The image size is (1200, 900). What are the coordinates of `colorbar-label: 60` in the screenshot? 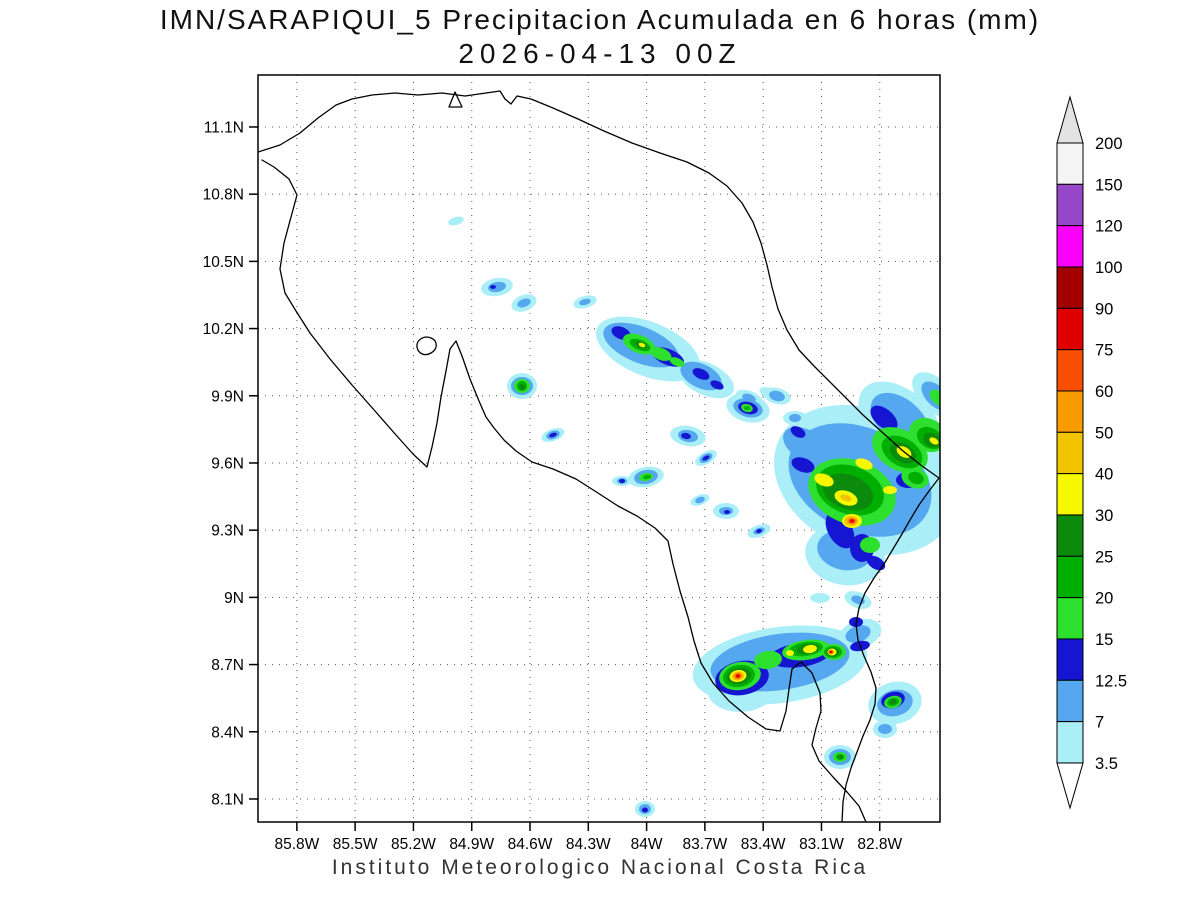 It's located at (1104, 392).